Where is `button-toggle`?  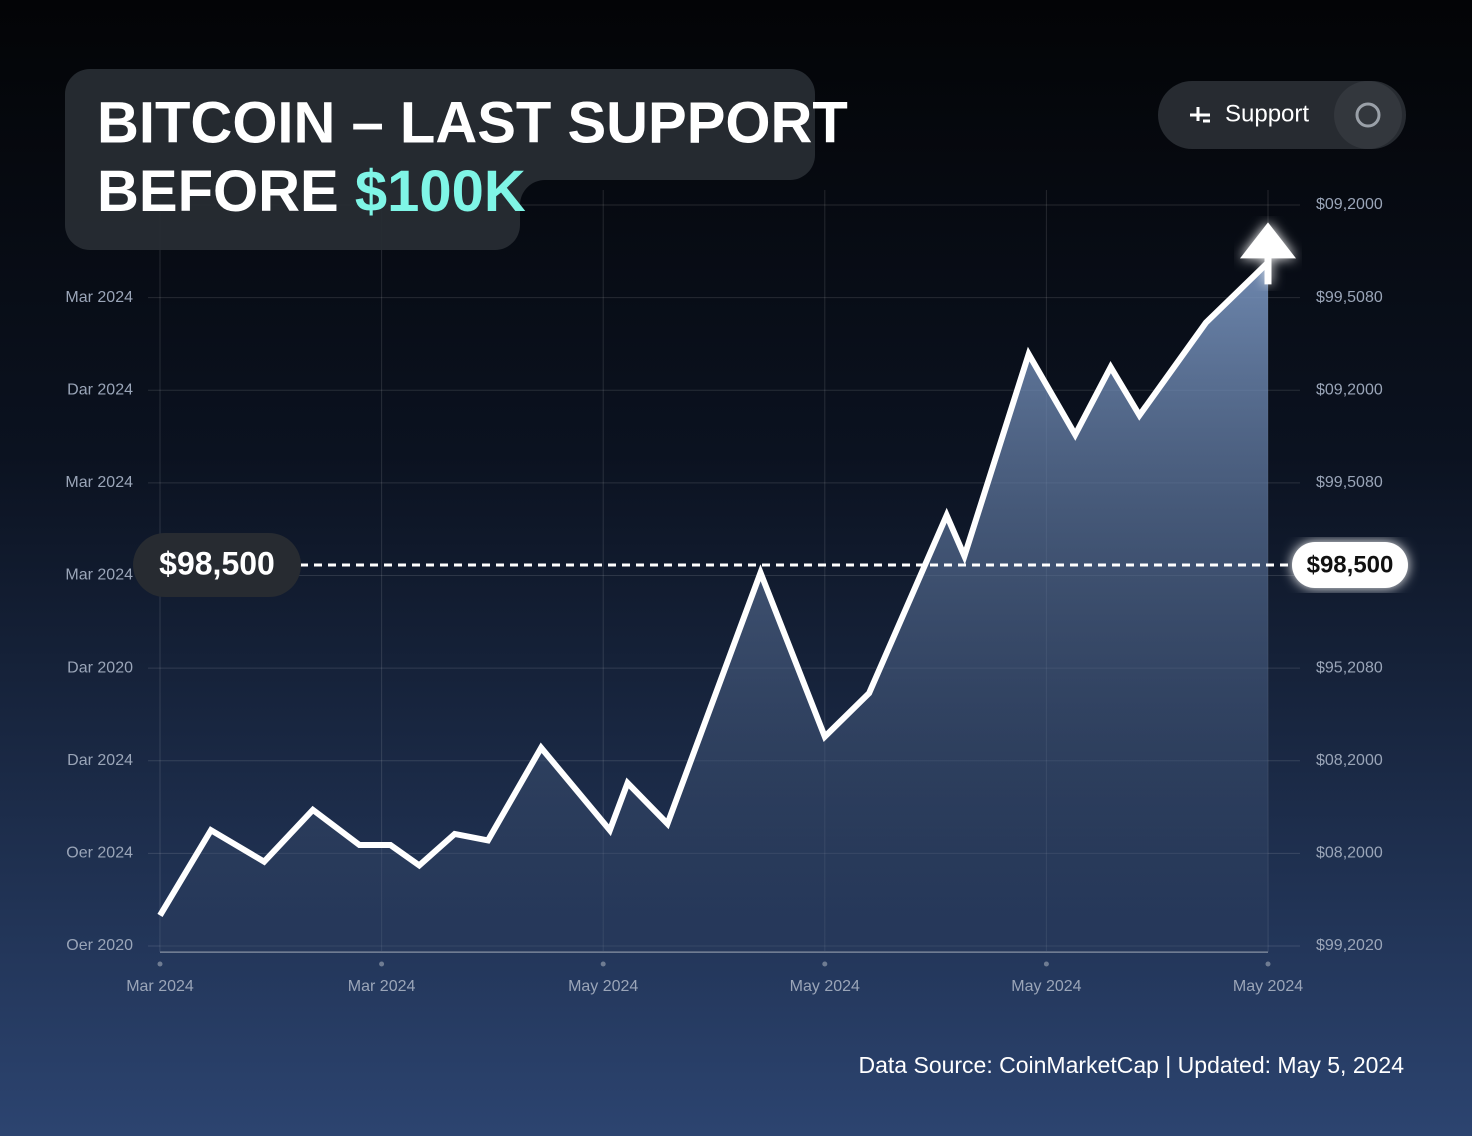
button-toggle is located at coordinates (1368, 115).